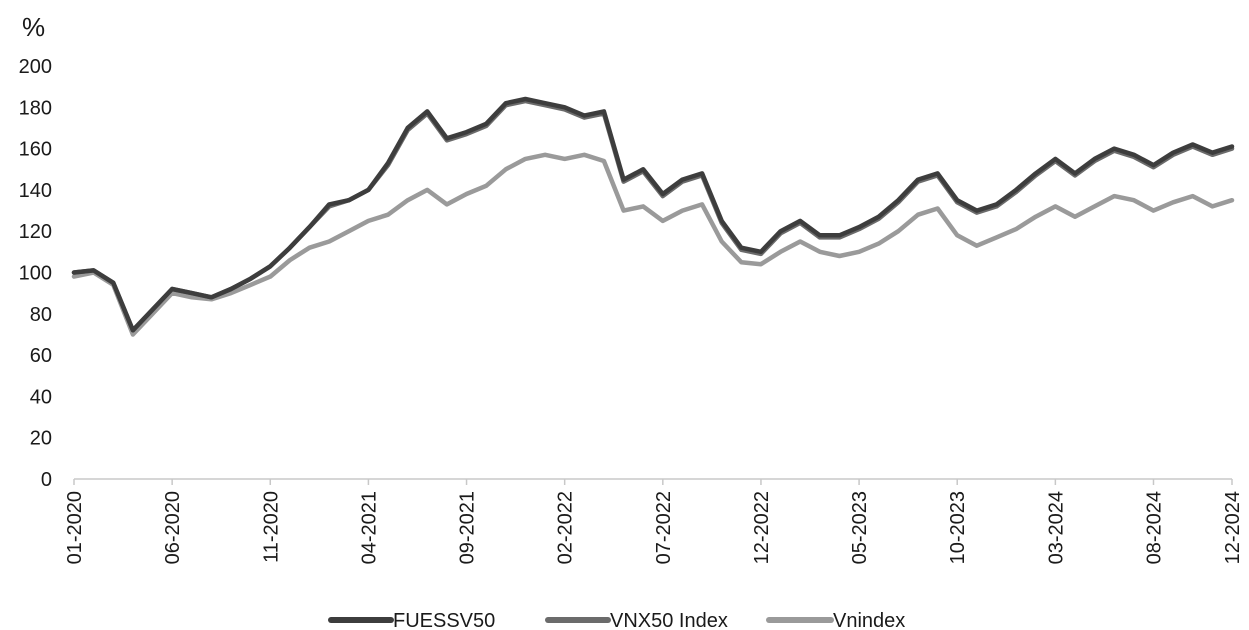 Image resolution: width=1249 pixels, height=630 pixels. I want to click on y-tick-label: 60, so click(41, 356).